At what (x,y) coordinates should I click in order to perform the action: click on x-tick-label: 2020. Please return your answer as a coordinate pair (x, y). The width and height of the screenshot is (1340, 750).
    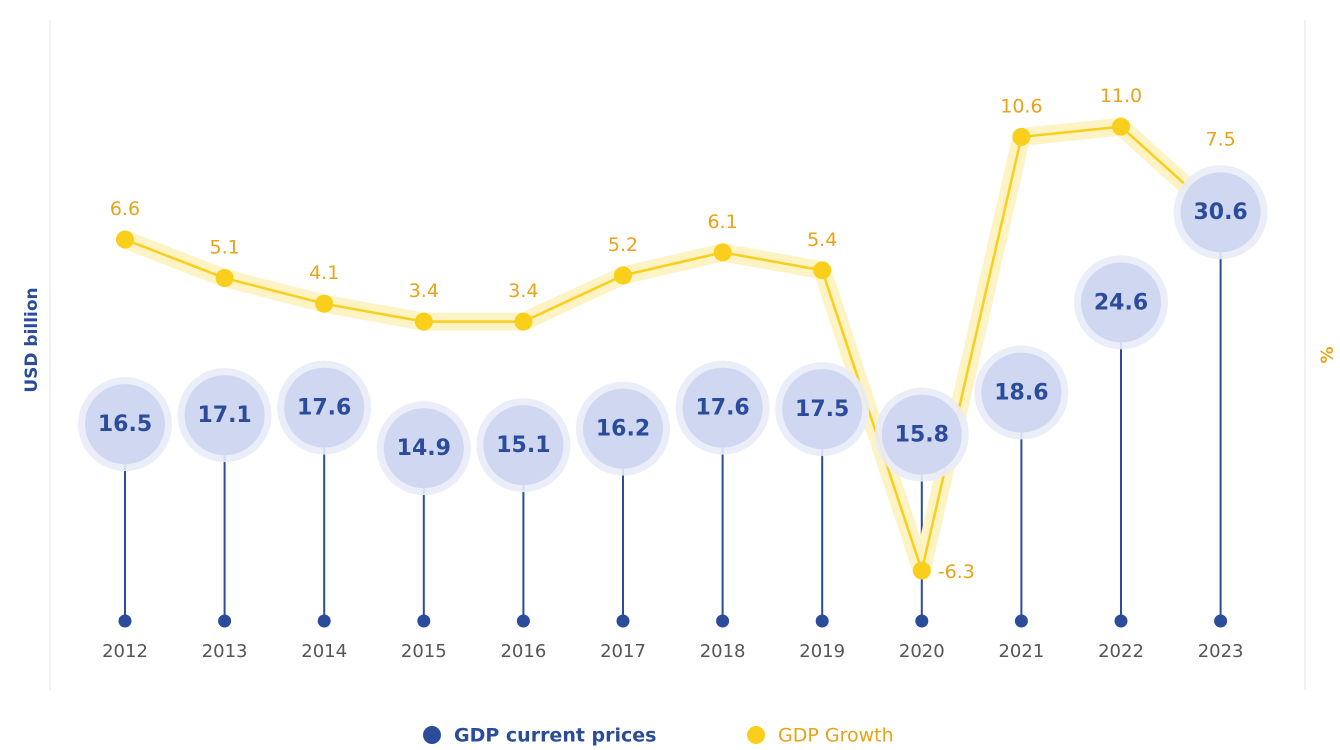
    Looking at the image, I should click on (922, 651).